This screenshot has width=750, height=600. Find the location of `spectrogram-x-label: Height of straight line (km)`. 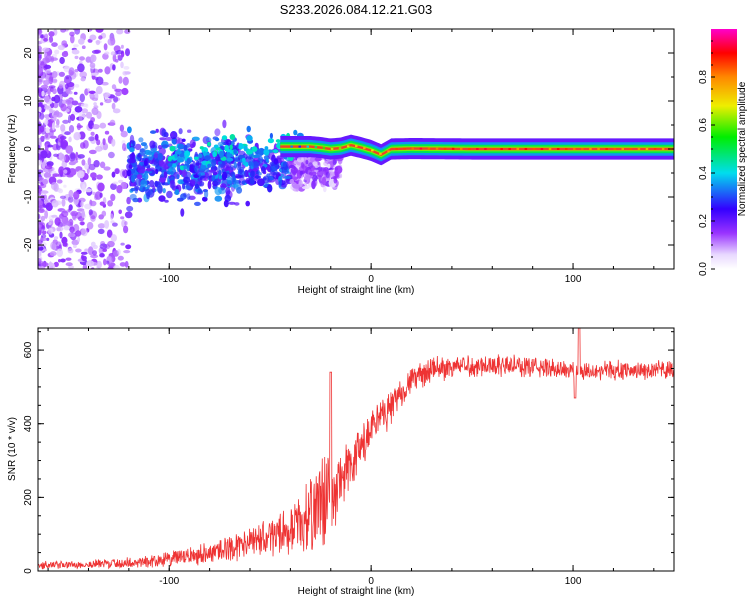

spectrogram-x-label: Height of straight line (km) is located at coordinates (356, 290).